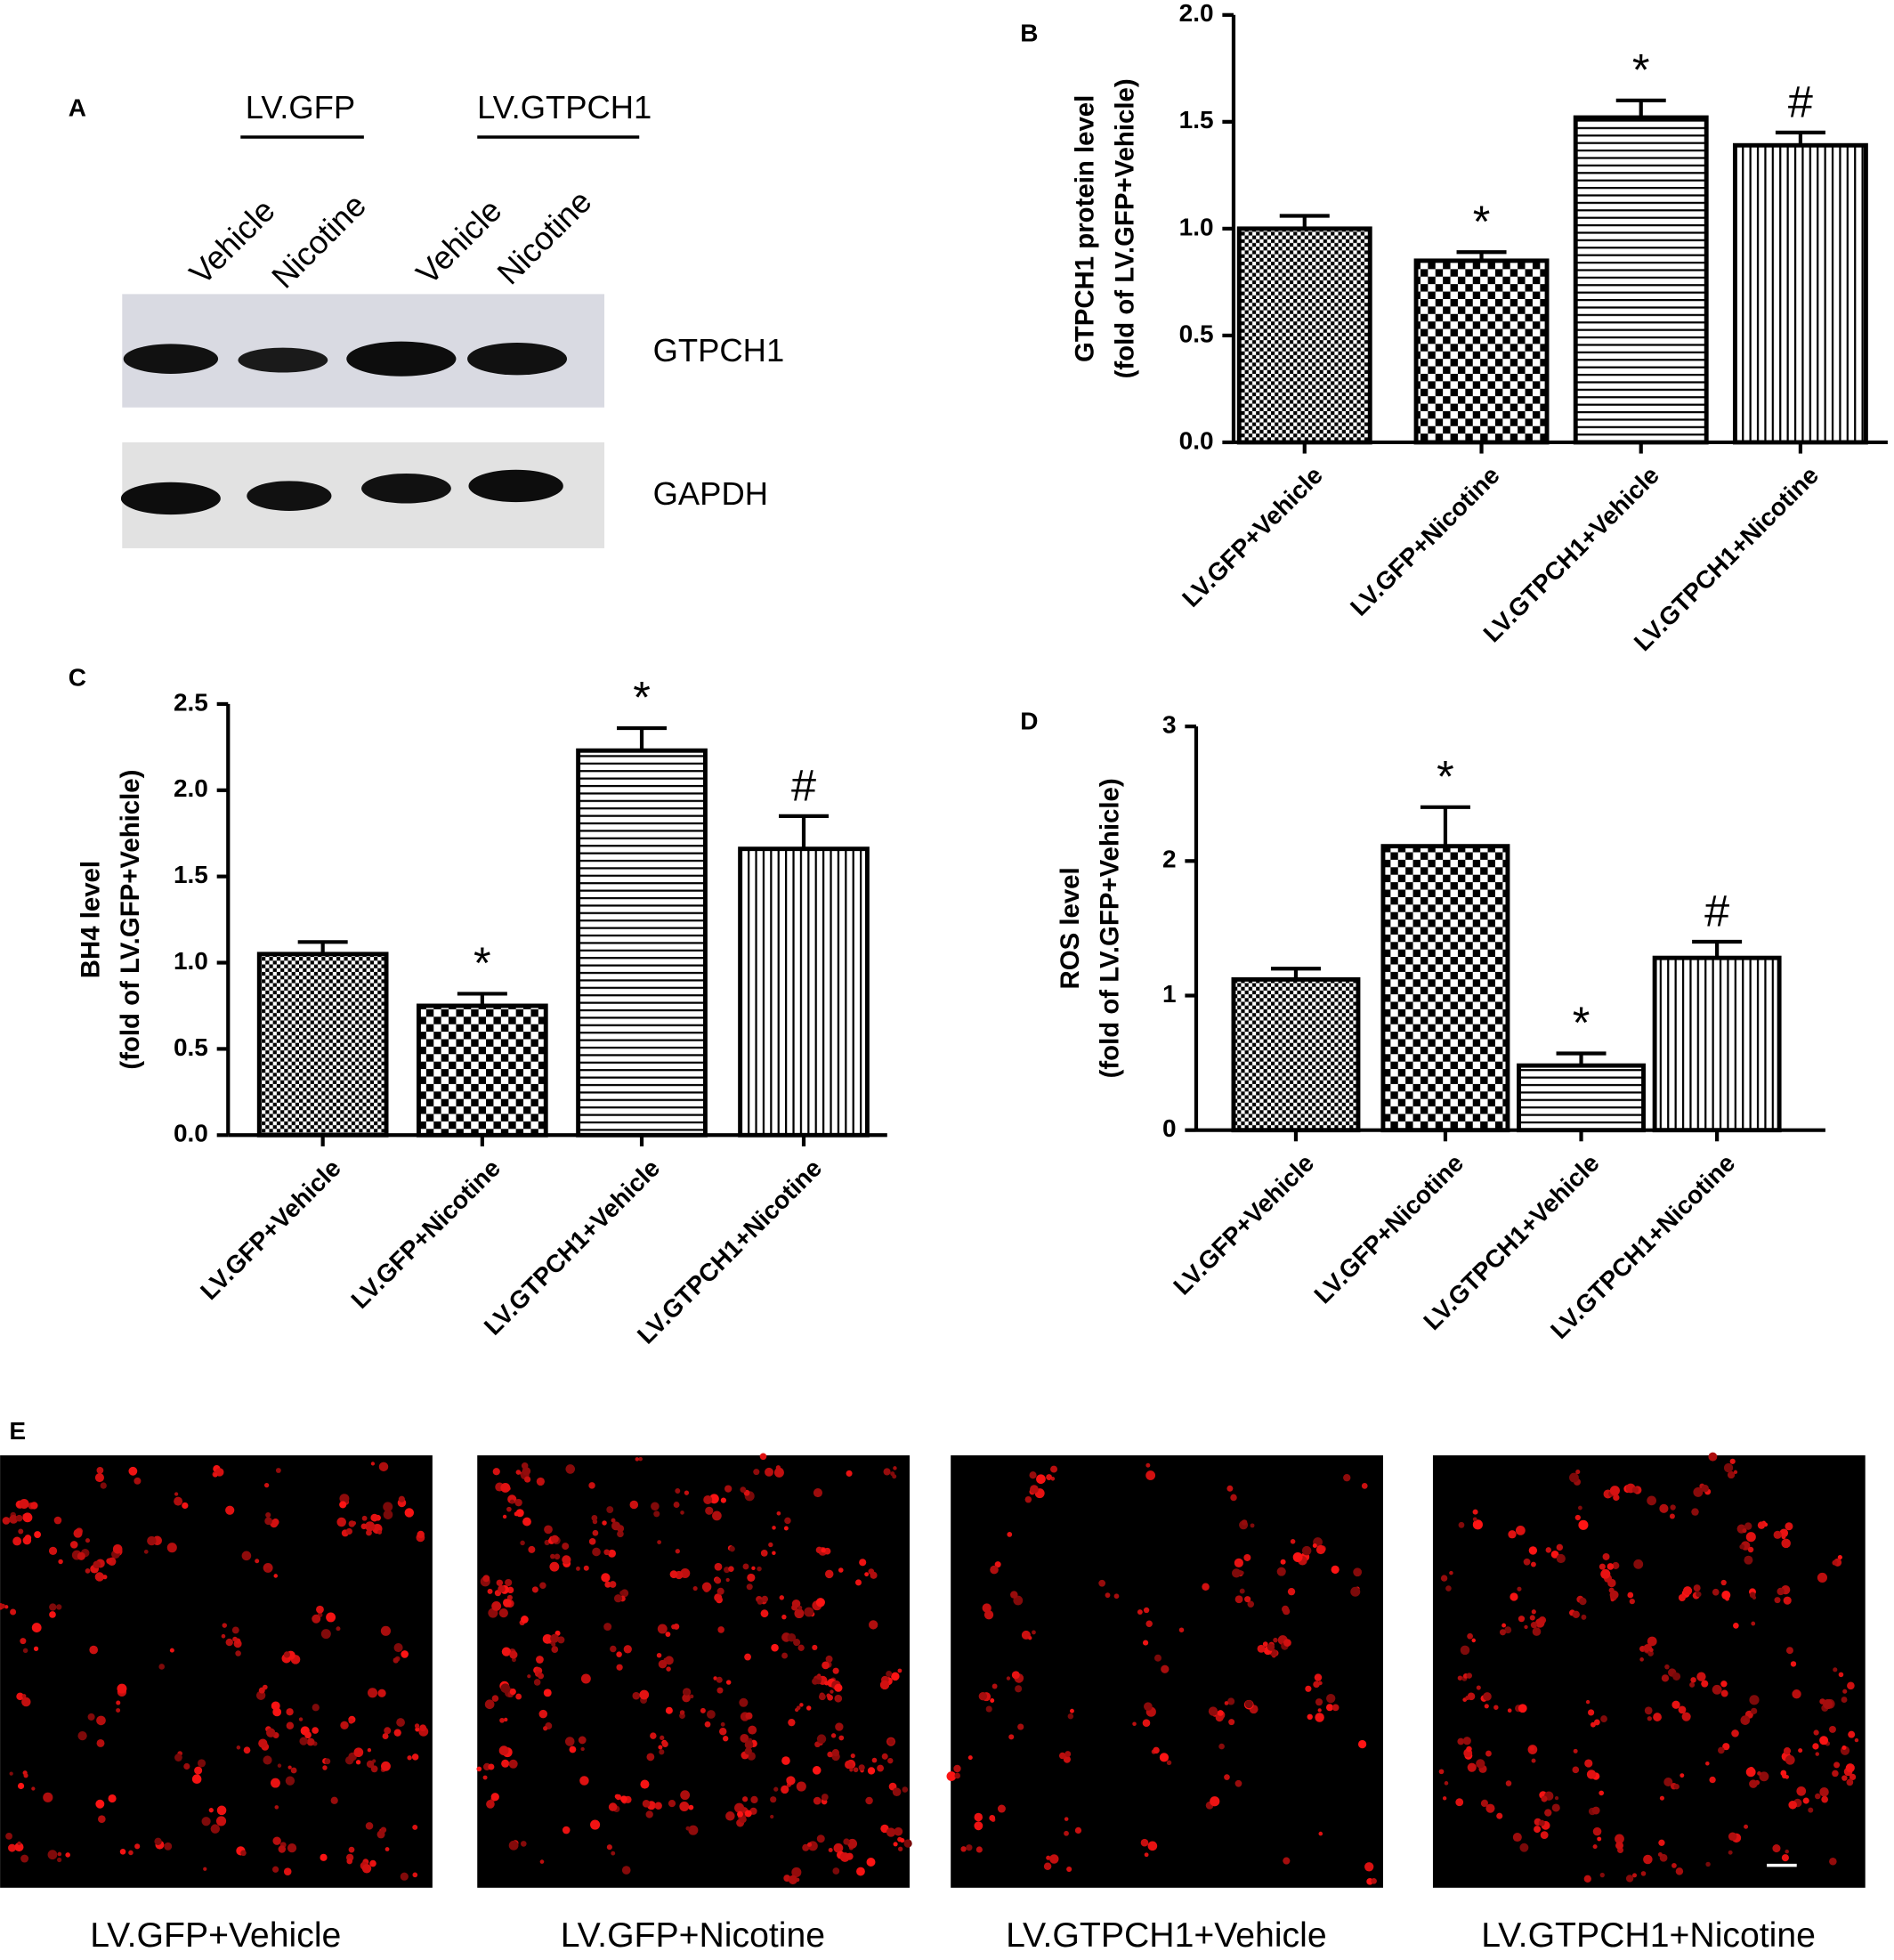 This screenshot has width=1894, height=1960. What do you see at coordinates (1482, 221) in the screenshot?
I see `significance-mark: *` at bounding box center [1482, 221].